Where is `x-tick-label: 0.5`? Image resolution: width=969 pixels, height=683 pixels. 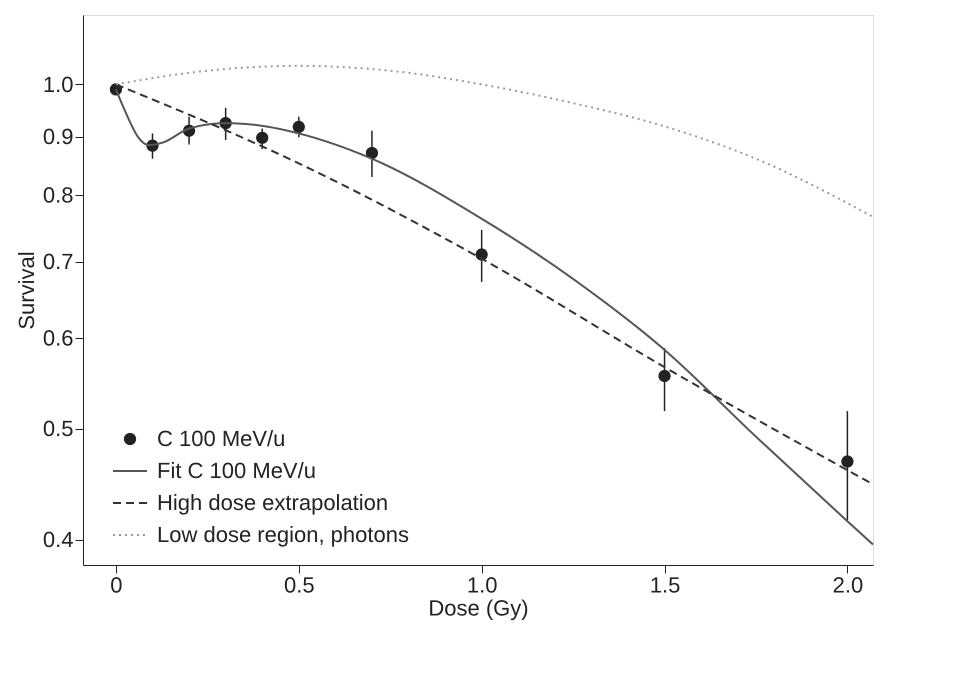 x-tick-label: 0.5 is located at coordinates (299, 585).